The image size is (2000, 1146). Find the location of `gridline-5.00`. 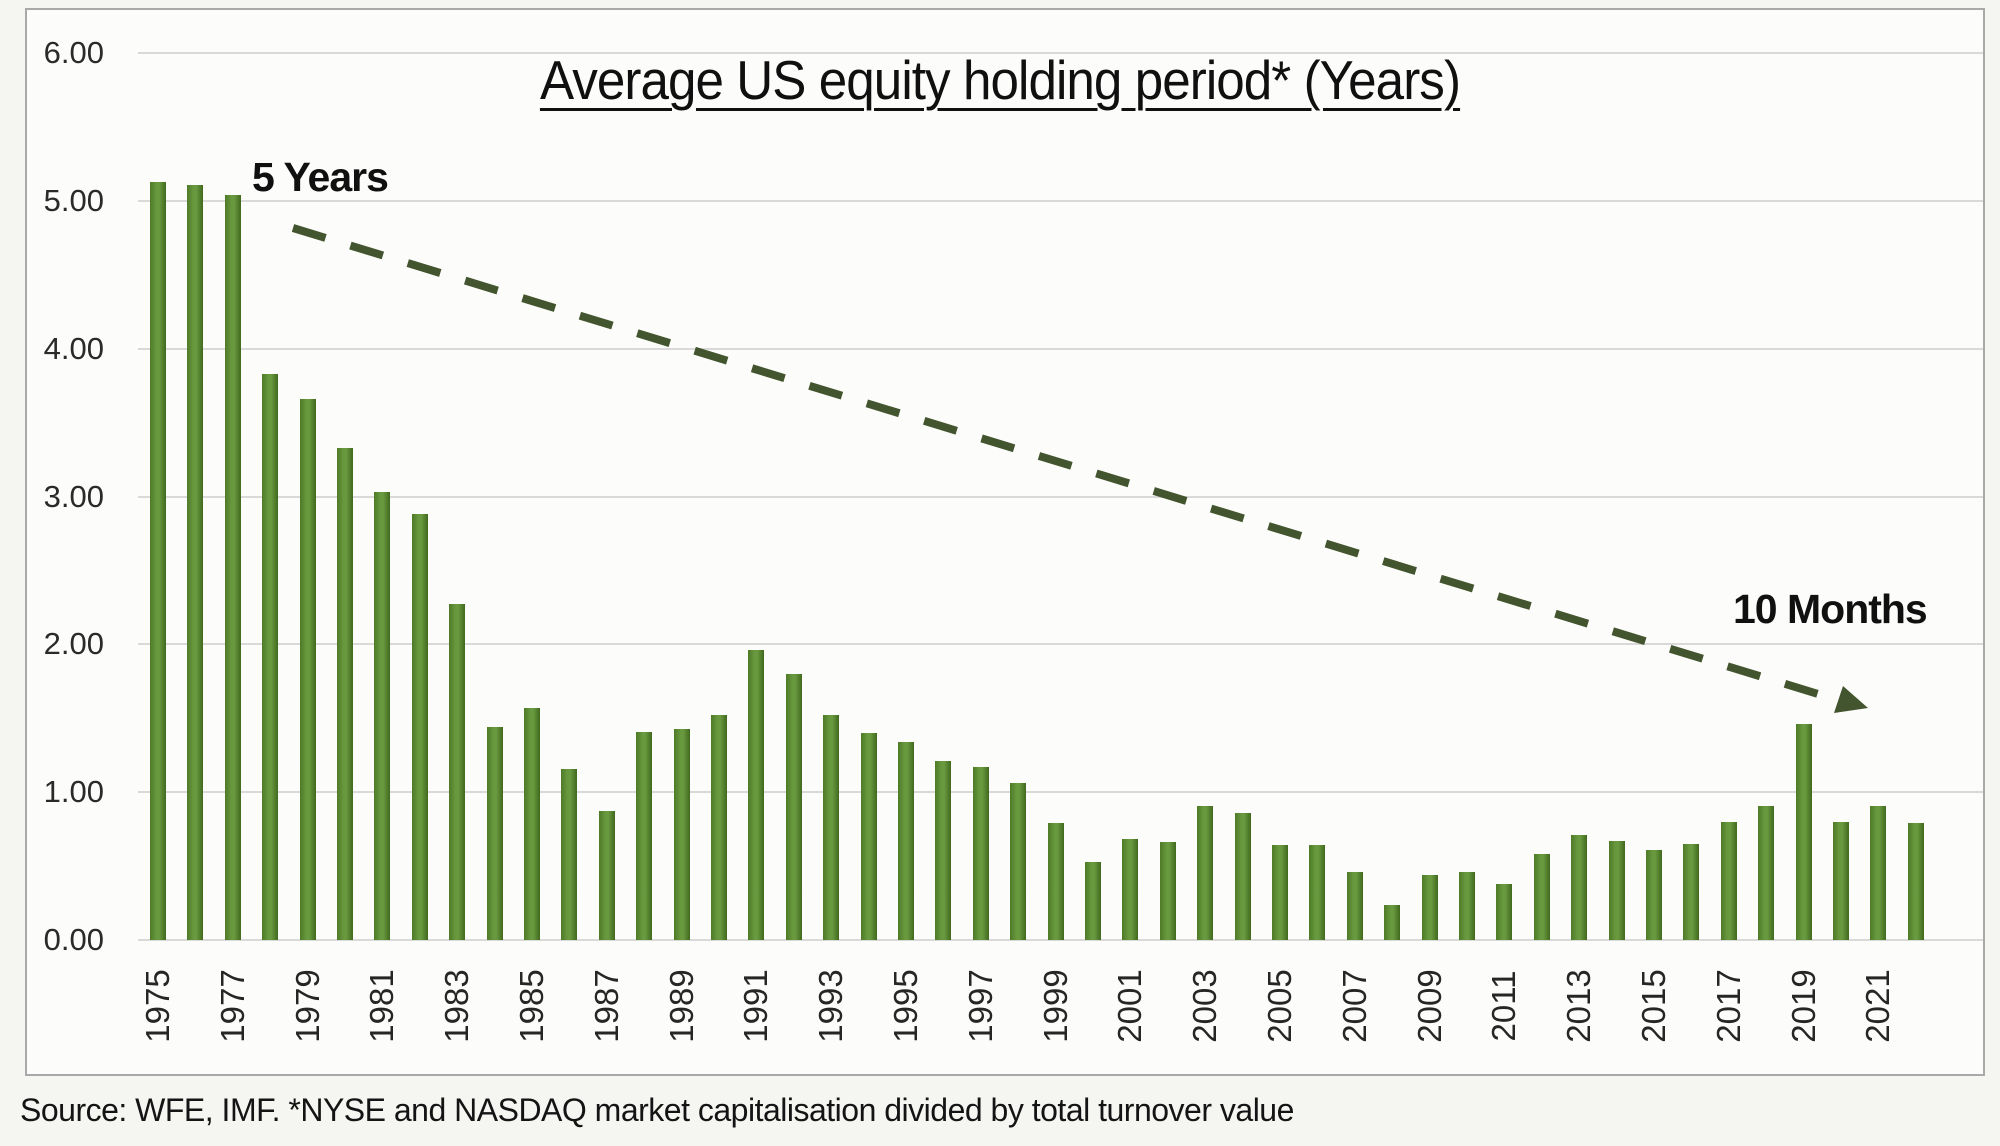

gridline-5.00 is located at coordinates (1060, 201).